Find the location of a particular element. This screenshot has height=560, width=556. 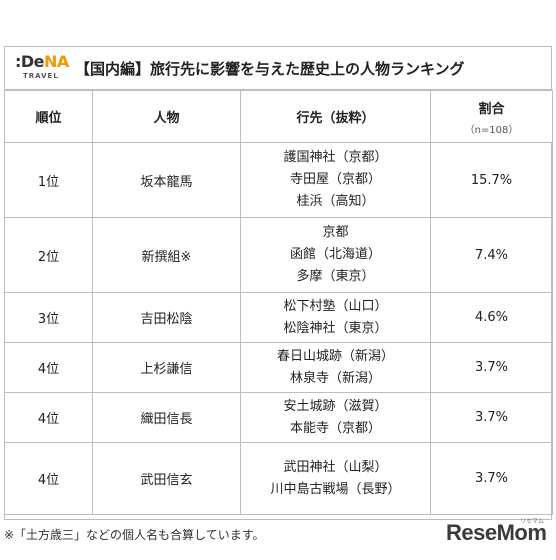

destination-item: 松下村塾（山口） is located at coordinates (335, 306).